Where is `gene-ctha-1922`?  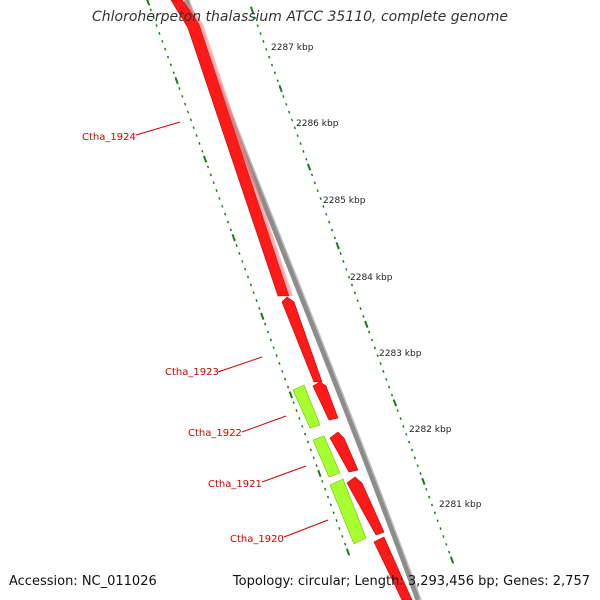
gene-ctha-1922 is located at coordinates (306, 406).